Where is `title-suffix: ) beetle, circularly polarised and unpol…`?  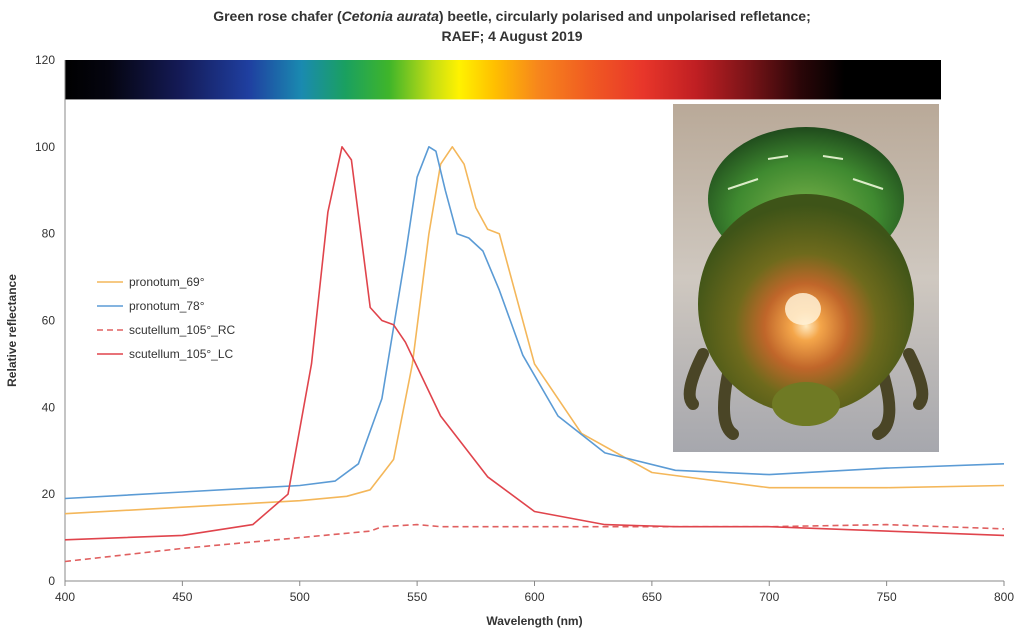
title-suffix: ) beetle, circularly polarised and unpol… is located at coordinates (624, 16).